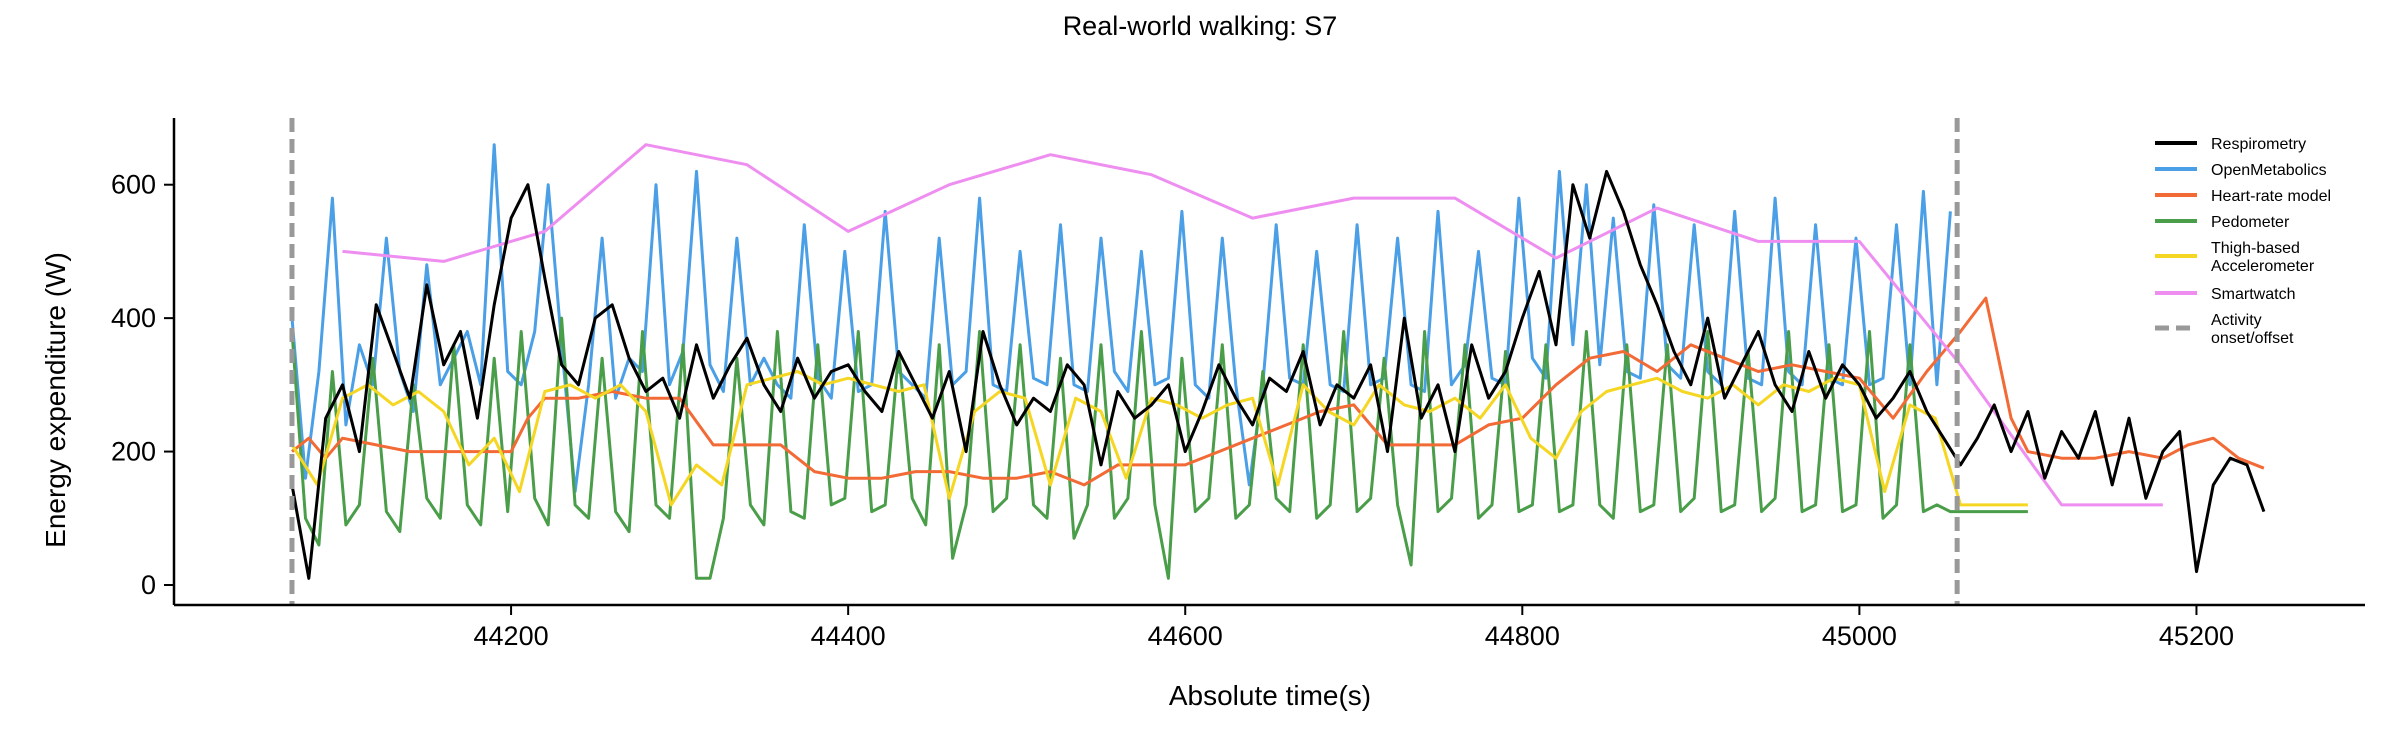  I want to click on legend-label-smartwatch: Smartwatch, so click(2253, 294).